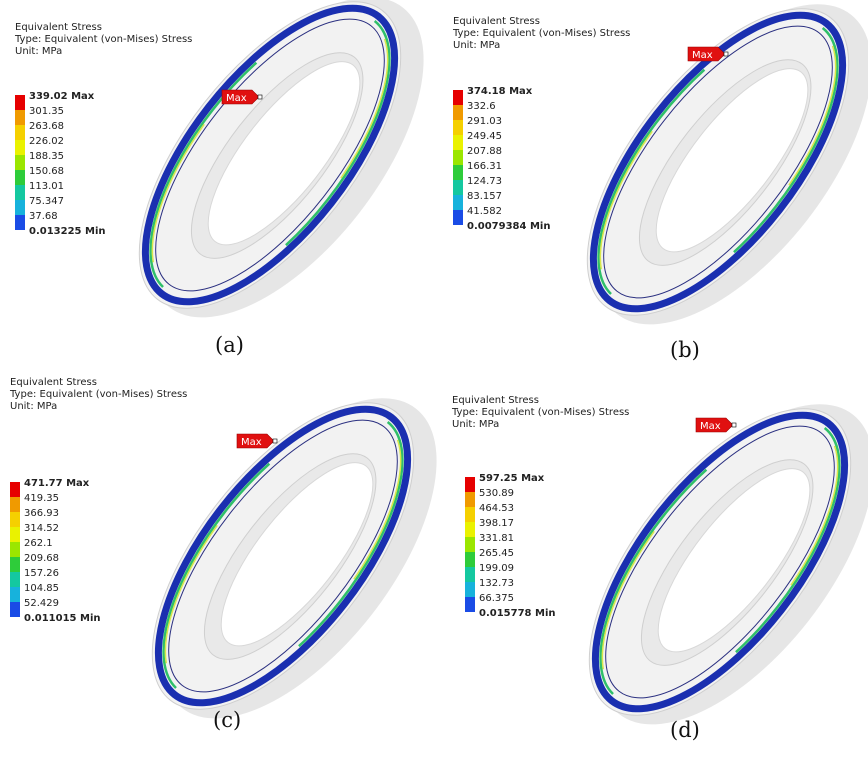 The height and width of the screenshot is (777, 868). Describe the element at coordinates (496, 493) in the screenshot. I see `legend-label: 530.89` at that location.